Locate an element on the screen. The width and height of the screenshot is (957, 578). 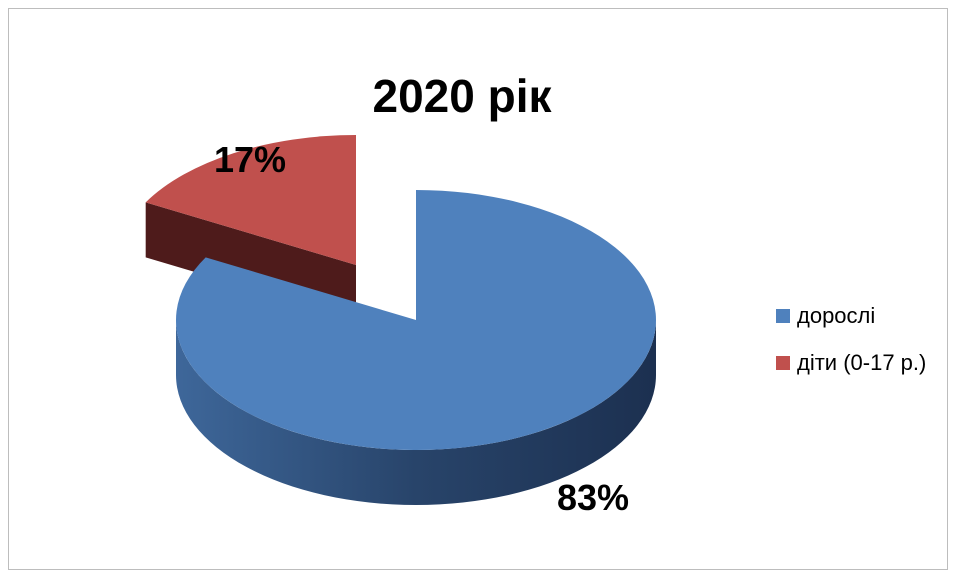
legend-swatch-adults is located at coordinates (783, 316).